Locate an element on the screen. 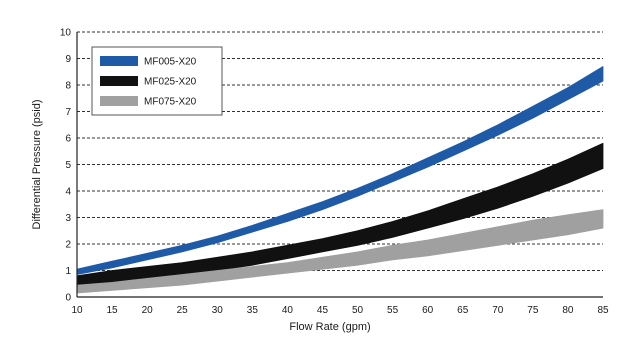 The image size is (620, 343). y-tick-label-8: 8 is located at coordinates (68, 86).